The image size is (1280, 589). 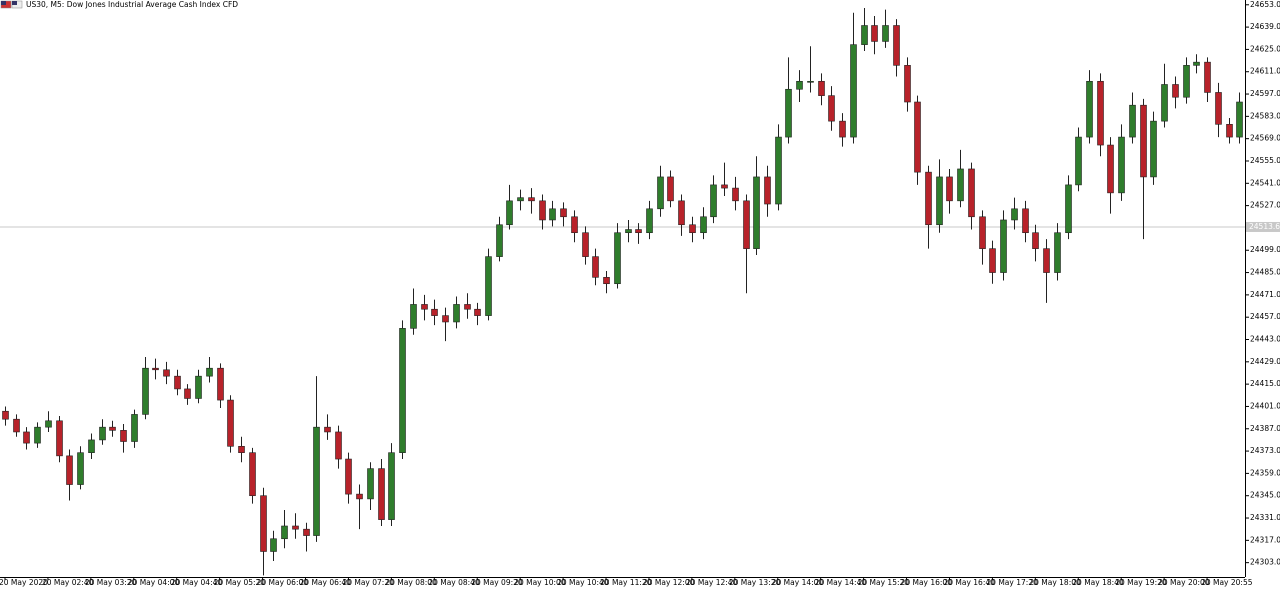 I want to click on y-tick-label: 24331.0, so click(x=1265, y=517).